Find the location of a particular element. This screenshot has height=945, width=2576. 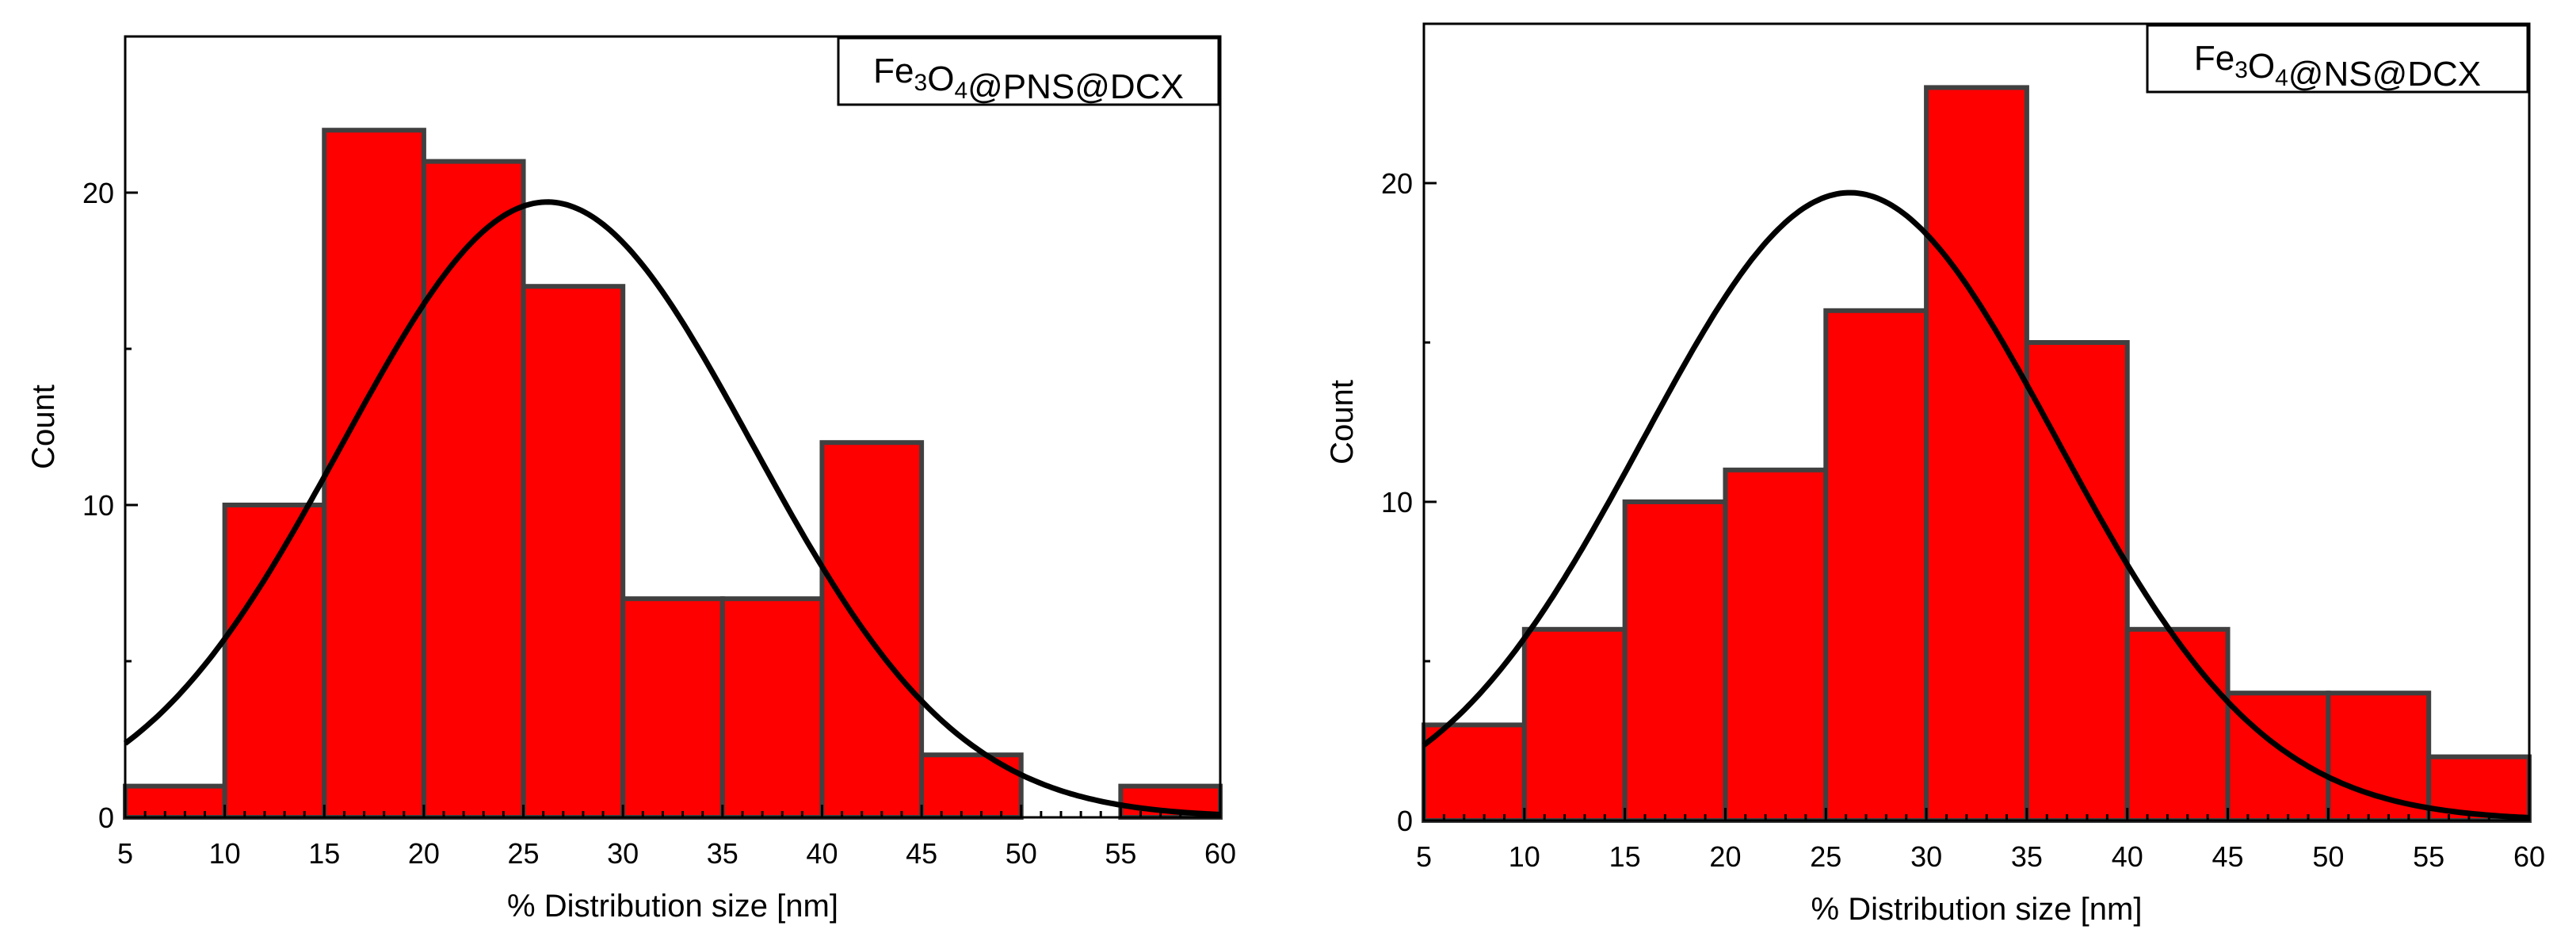

legend-text-part: @PNS@DCX is located at coordinates (1075, 86).